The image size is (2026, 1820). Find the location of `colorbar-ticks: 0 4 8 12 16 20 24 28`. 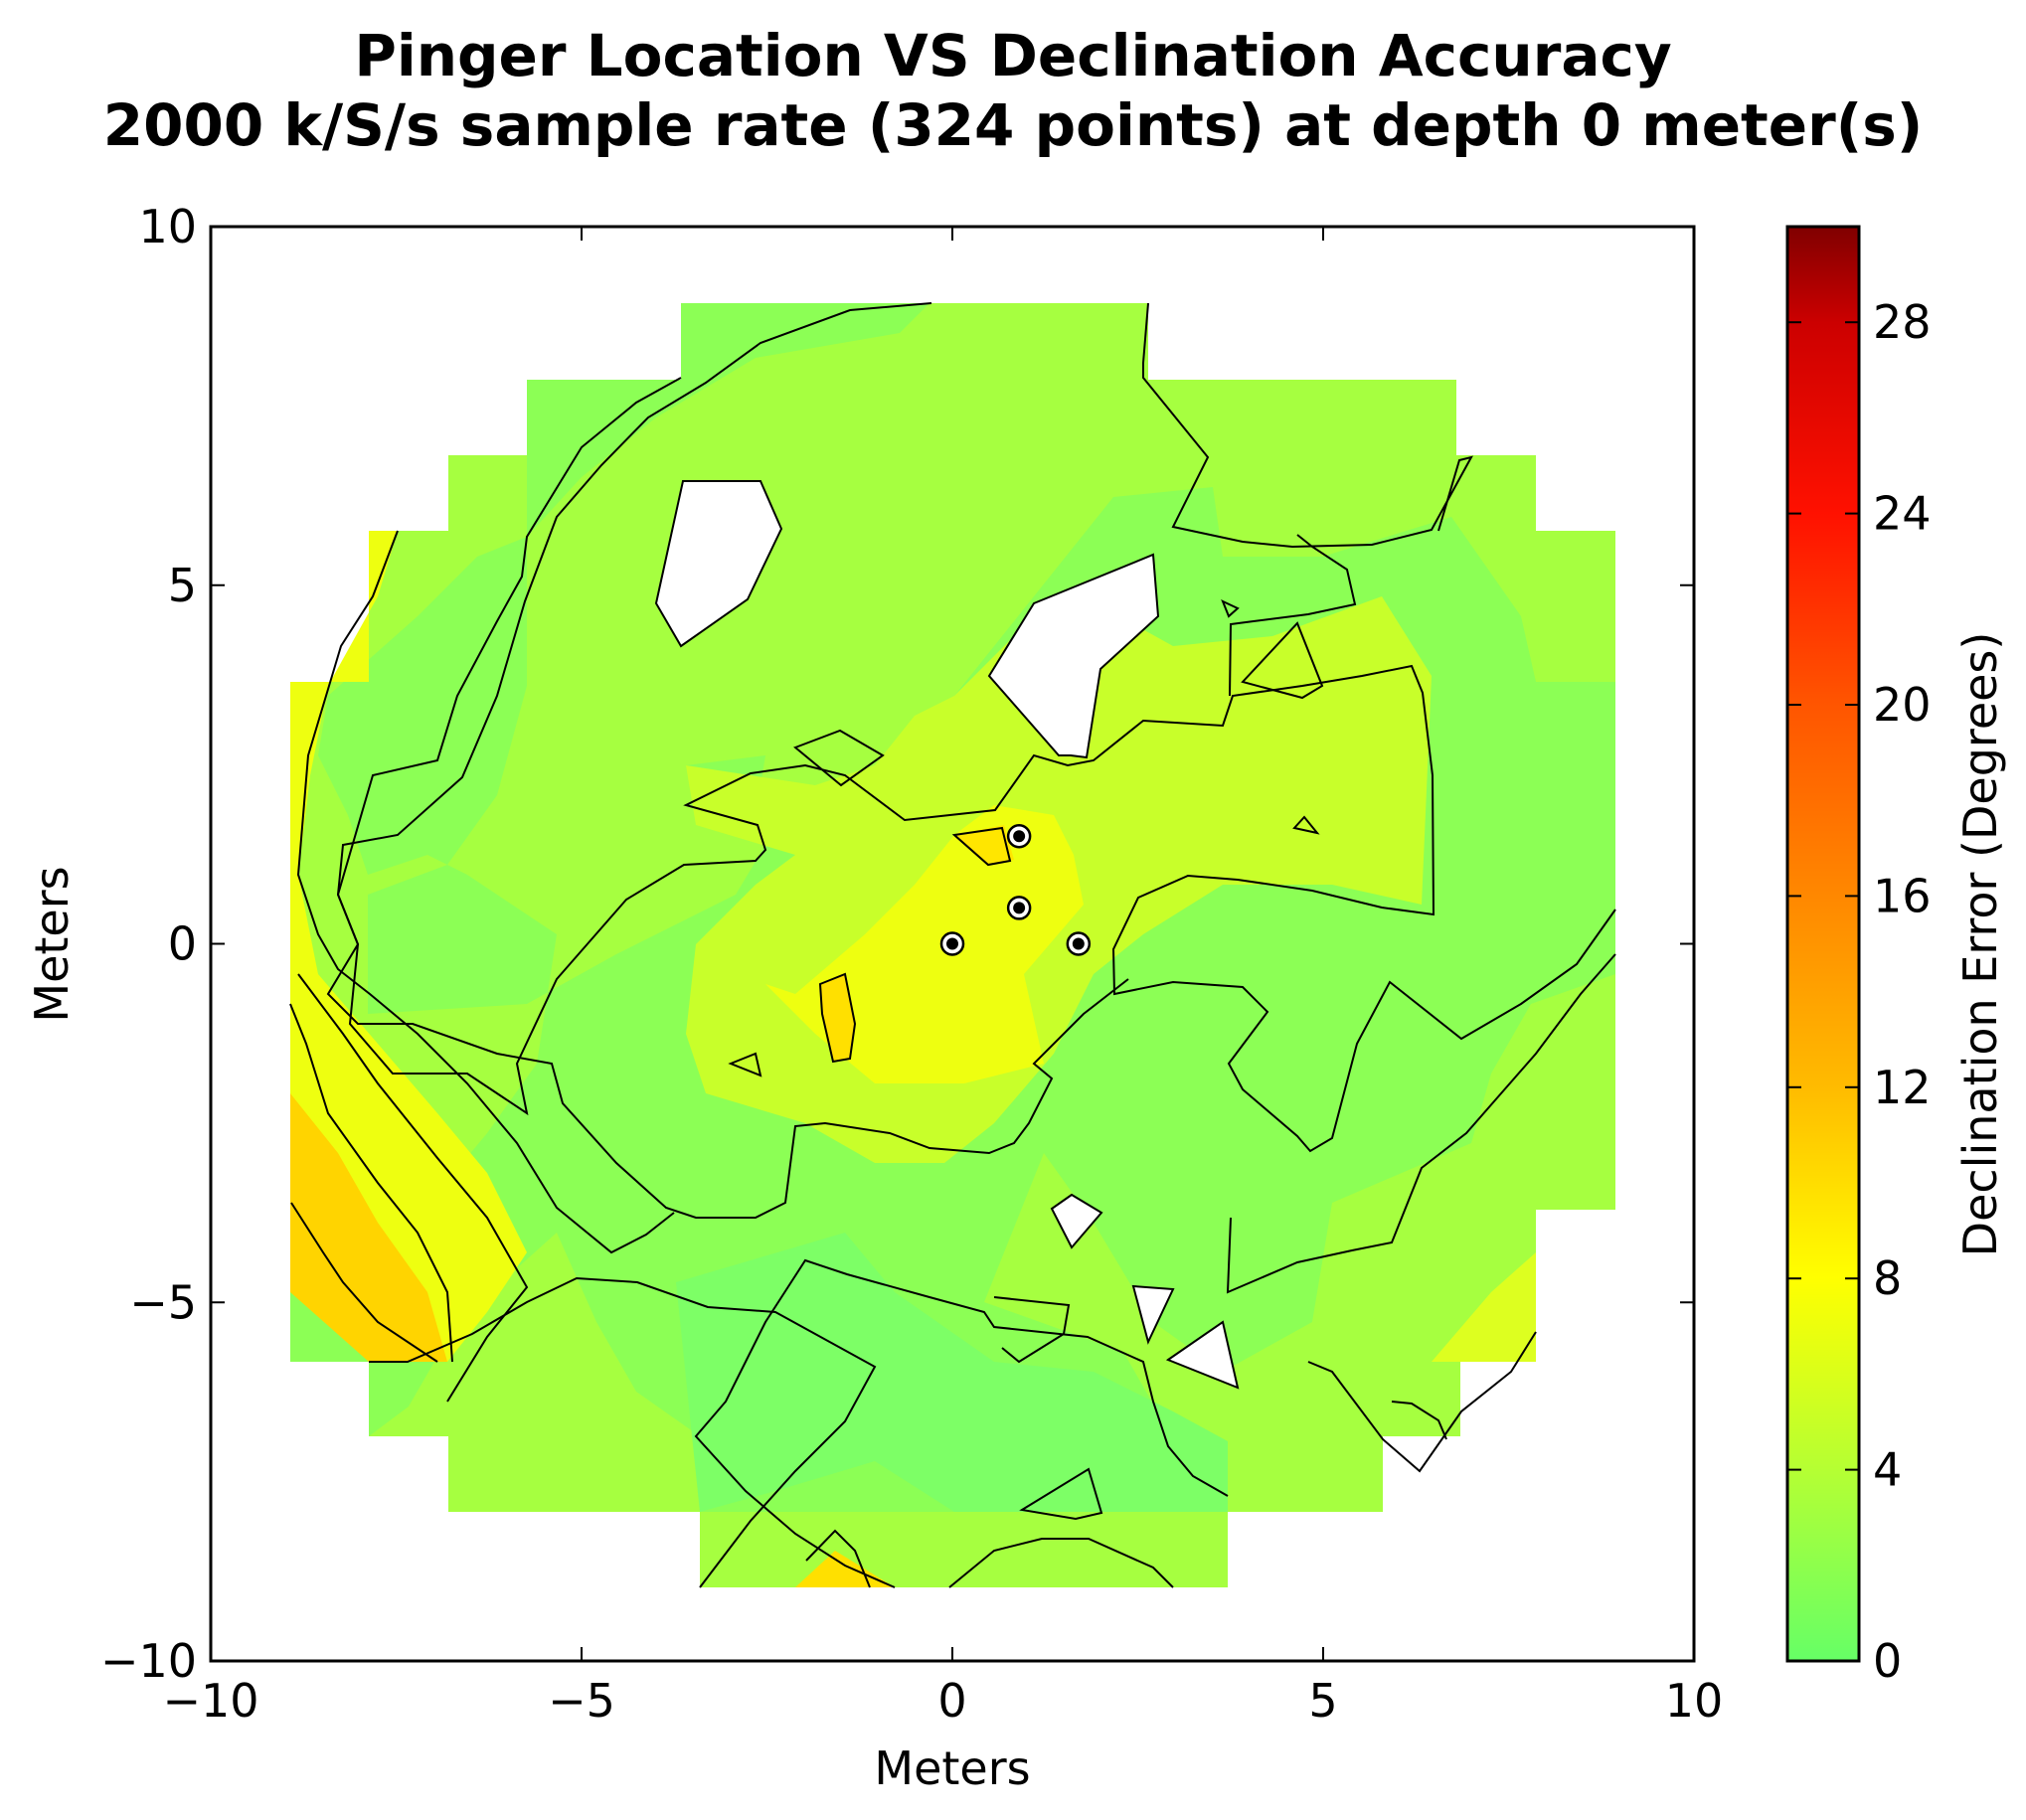

colorbar-ticks: 0 4 8 12 16 20 24 28 is located at coordinates (1860, 991).